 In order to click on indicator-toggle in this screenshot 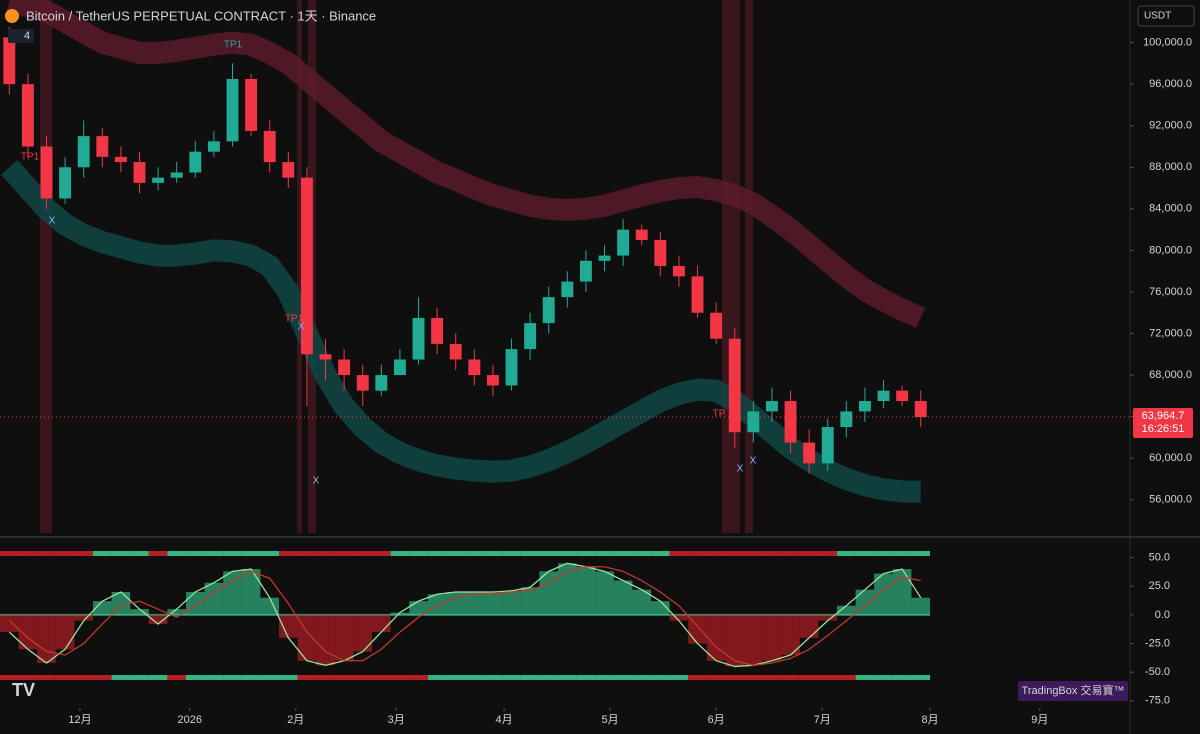, I will do `click(21, 36)`.